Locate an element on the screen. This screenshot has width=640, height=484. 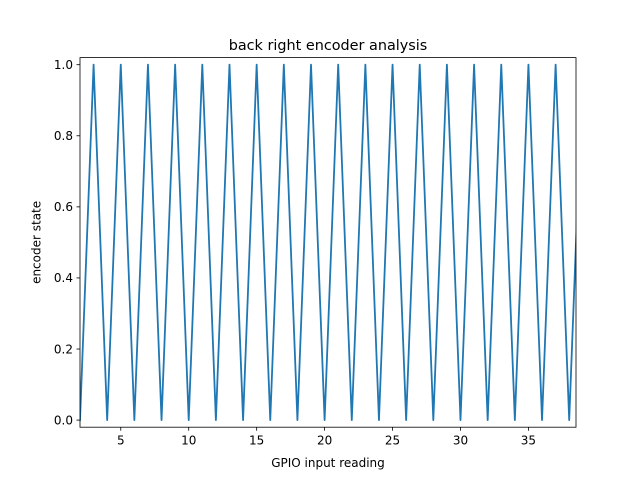
x-tick-label: 15 is located at coordinates (256, 441).